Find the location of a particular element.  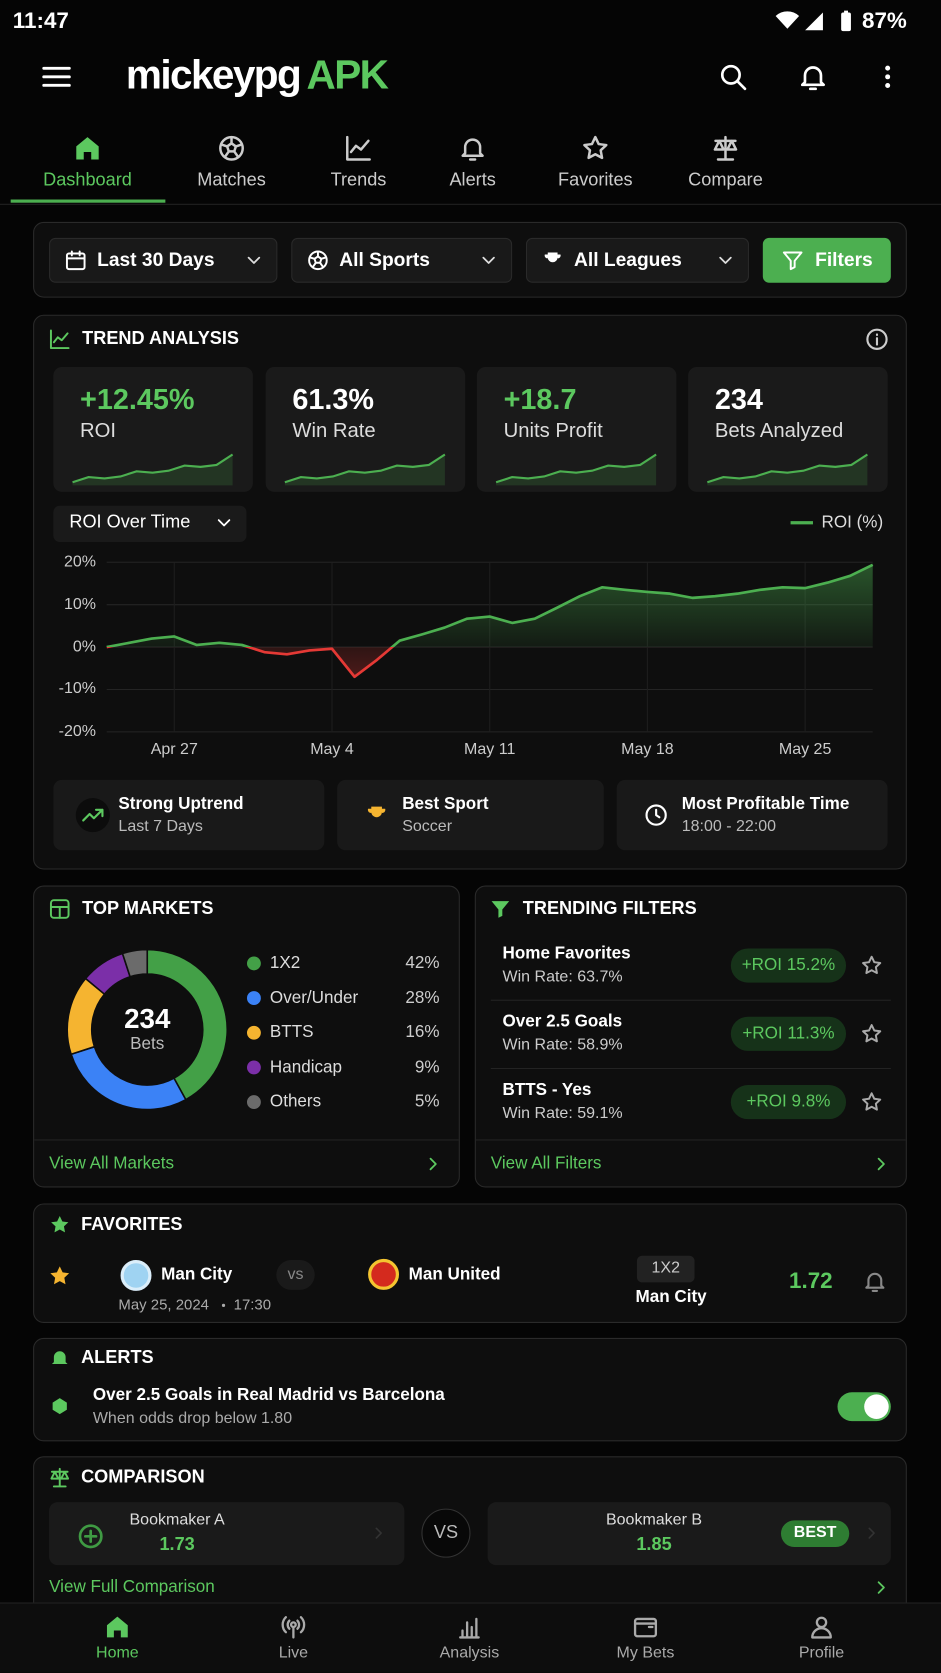

more-button is located at coordinates (888, 77).